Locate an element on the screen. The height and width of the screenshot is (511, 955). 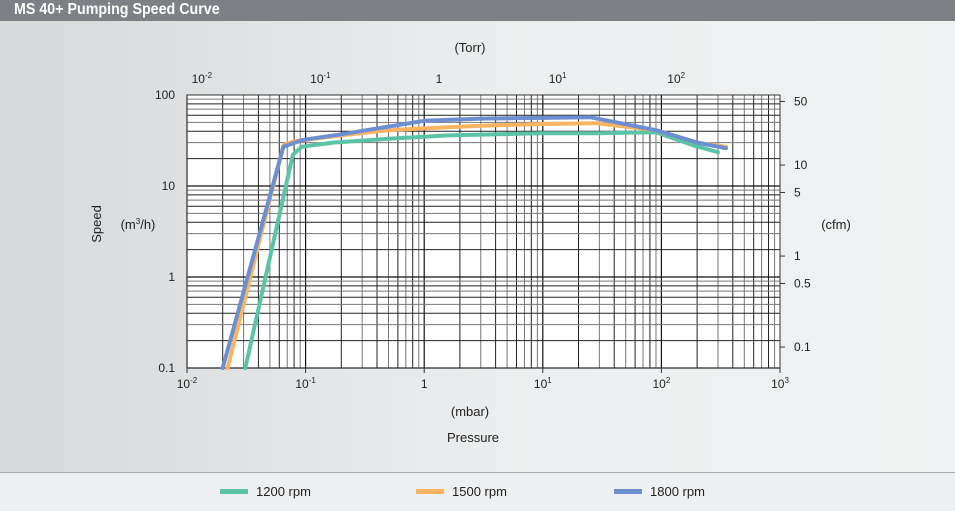
y-tick-label: 100 is located at coordinates (165, 95).